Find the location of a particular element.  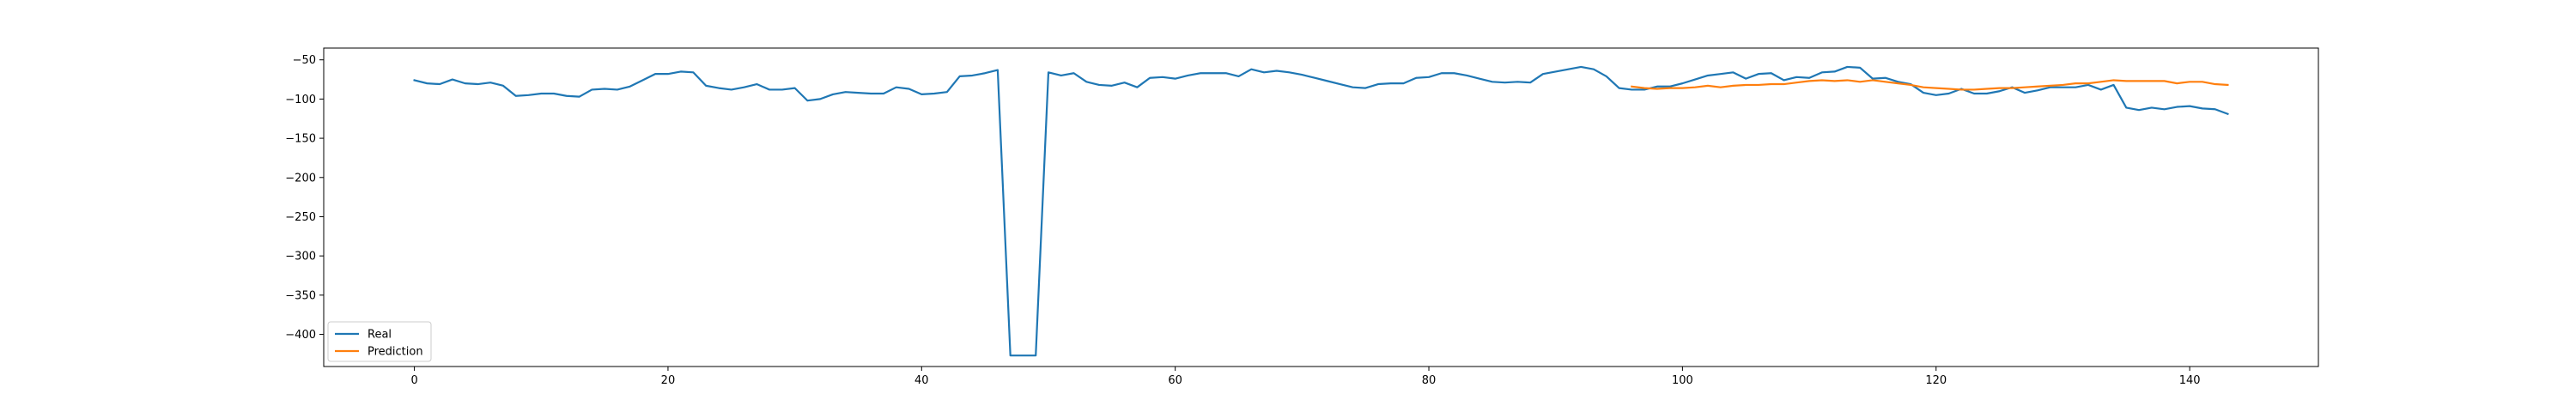

x-tick-label: 20 is located at coordinates (669, 380).